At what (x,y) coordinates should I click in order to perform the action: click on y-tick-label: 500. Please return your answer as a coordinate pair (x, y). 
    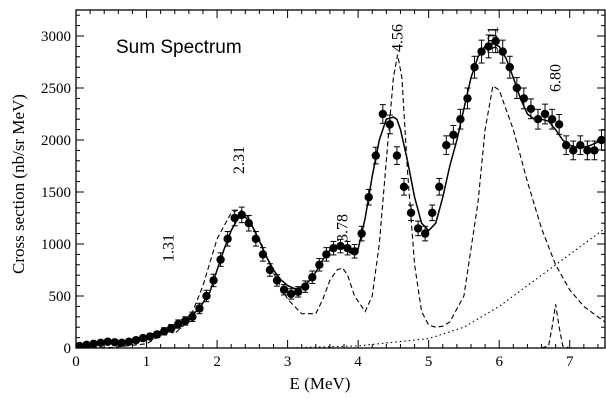
    Looking at the image, I should click on (60, 297).